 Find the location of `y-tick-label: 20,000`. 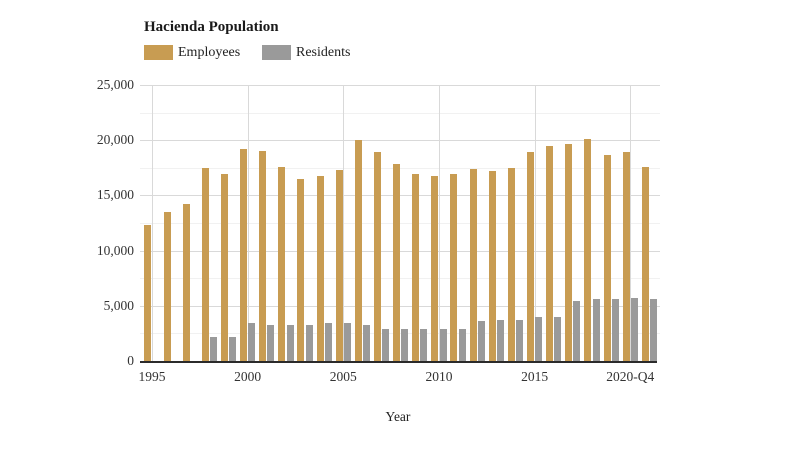

y-tick-label: 20,000 is located at coordinates (115, 140).